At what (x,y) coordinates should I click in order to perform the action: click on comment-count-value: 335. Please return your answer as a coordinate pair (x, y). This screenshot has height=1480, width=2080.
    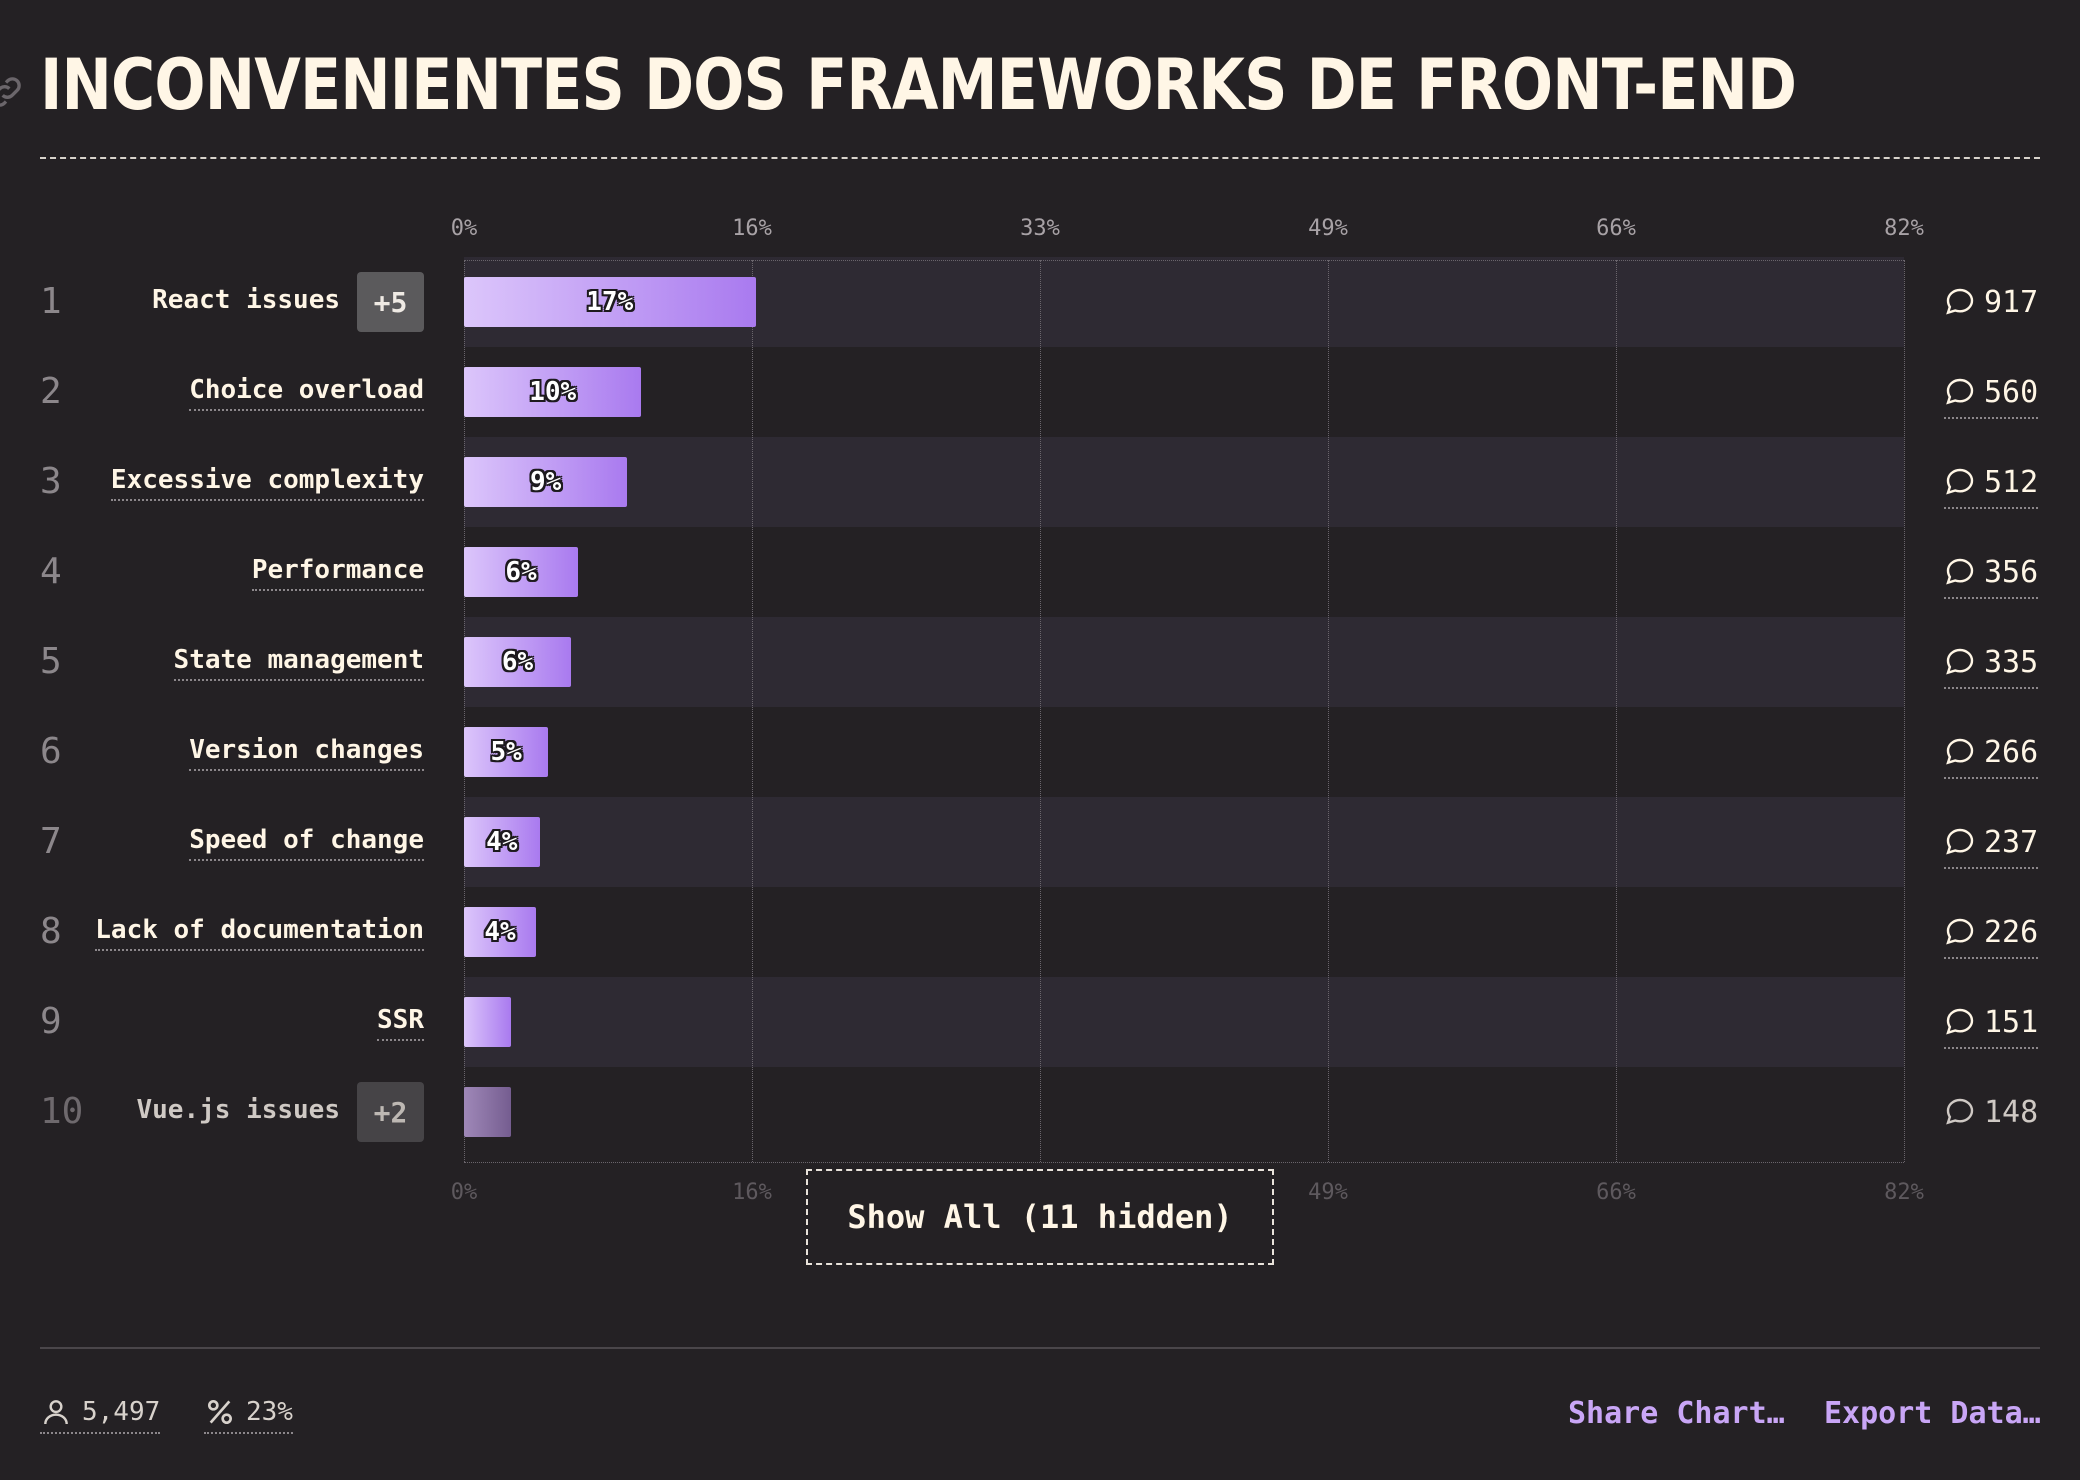
    Looking at the image, I should click on (2011, 662).